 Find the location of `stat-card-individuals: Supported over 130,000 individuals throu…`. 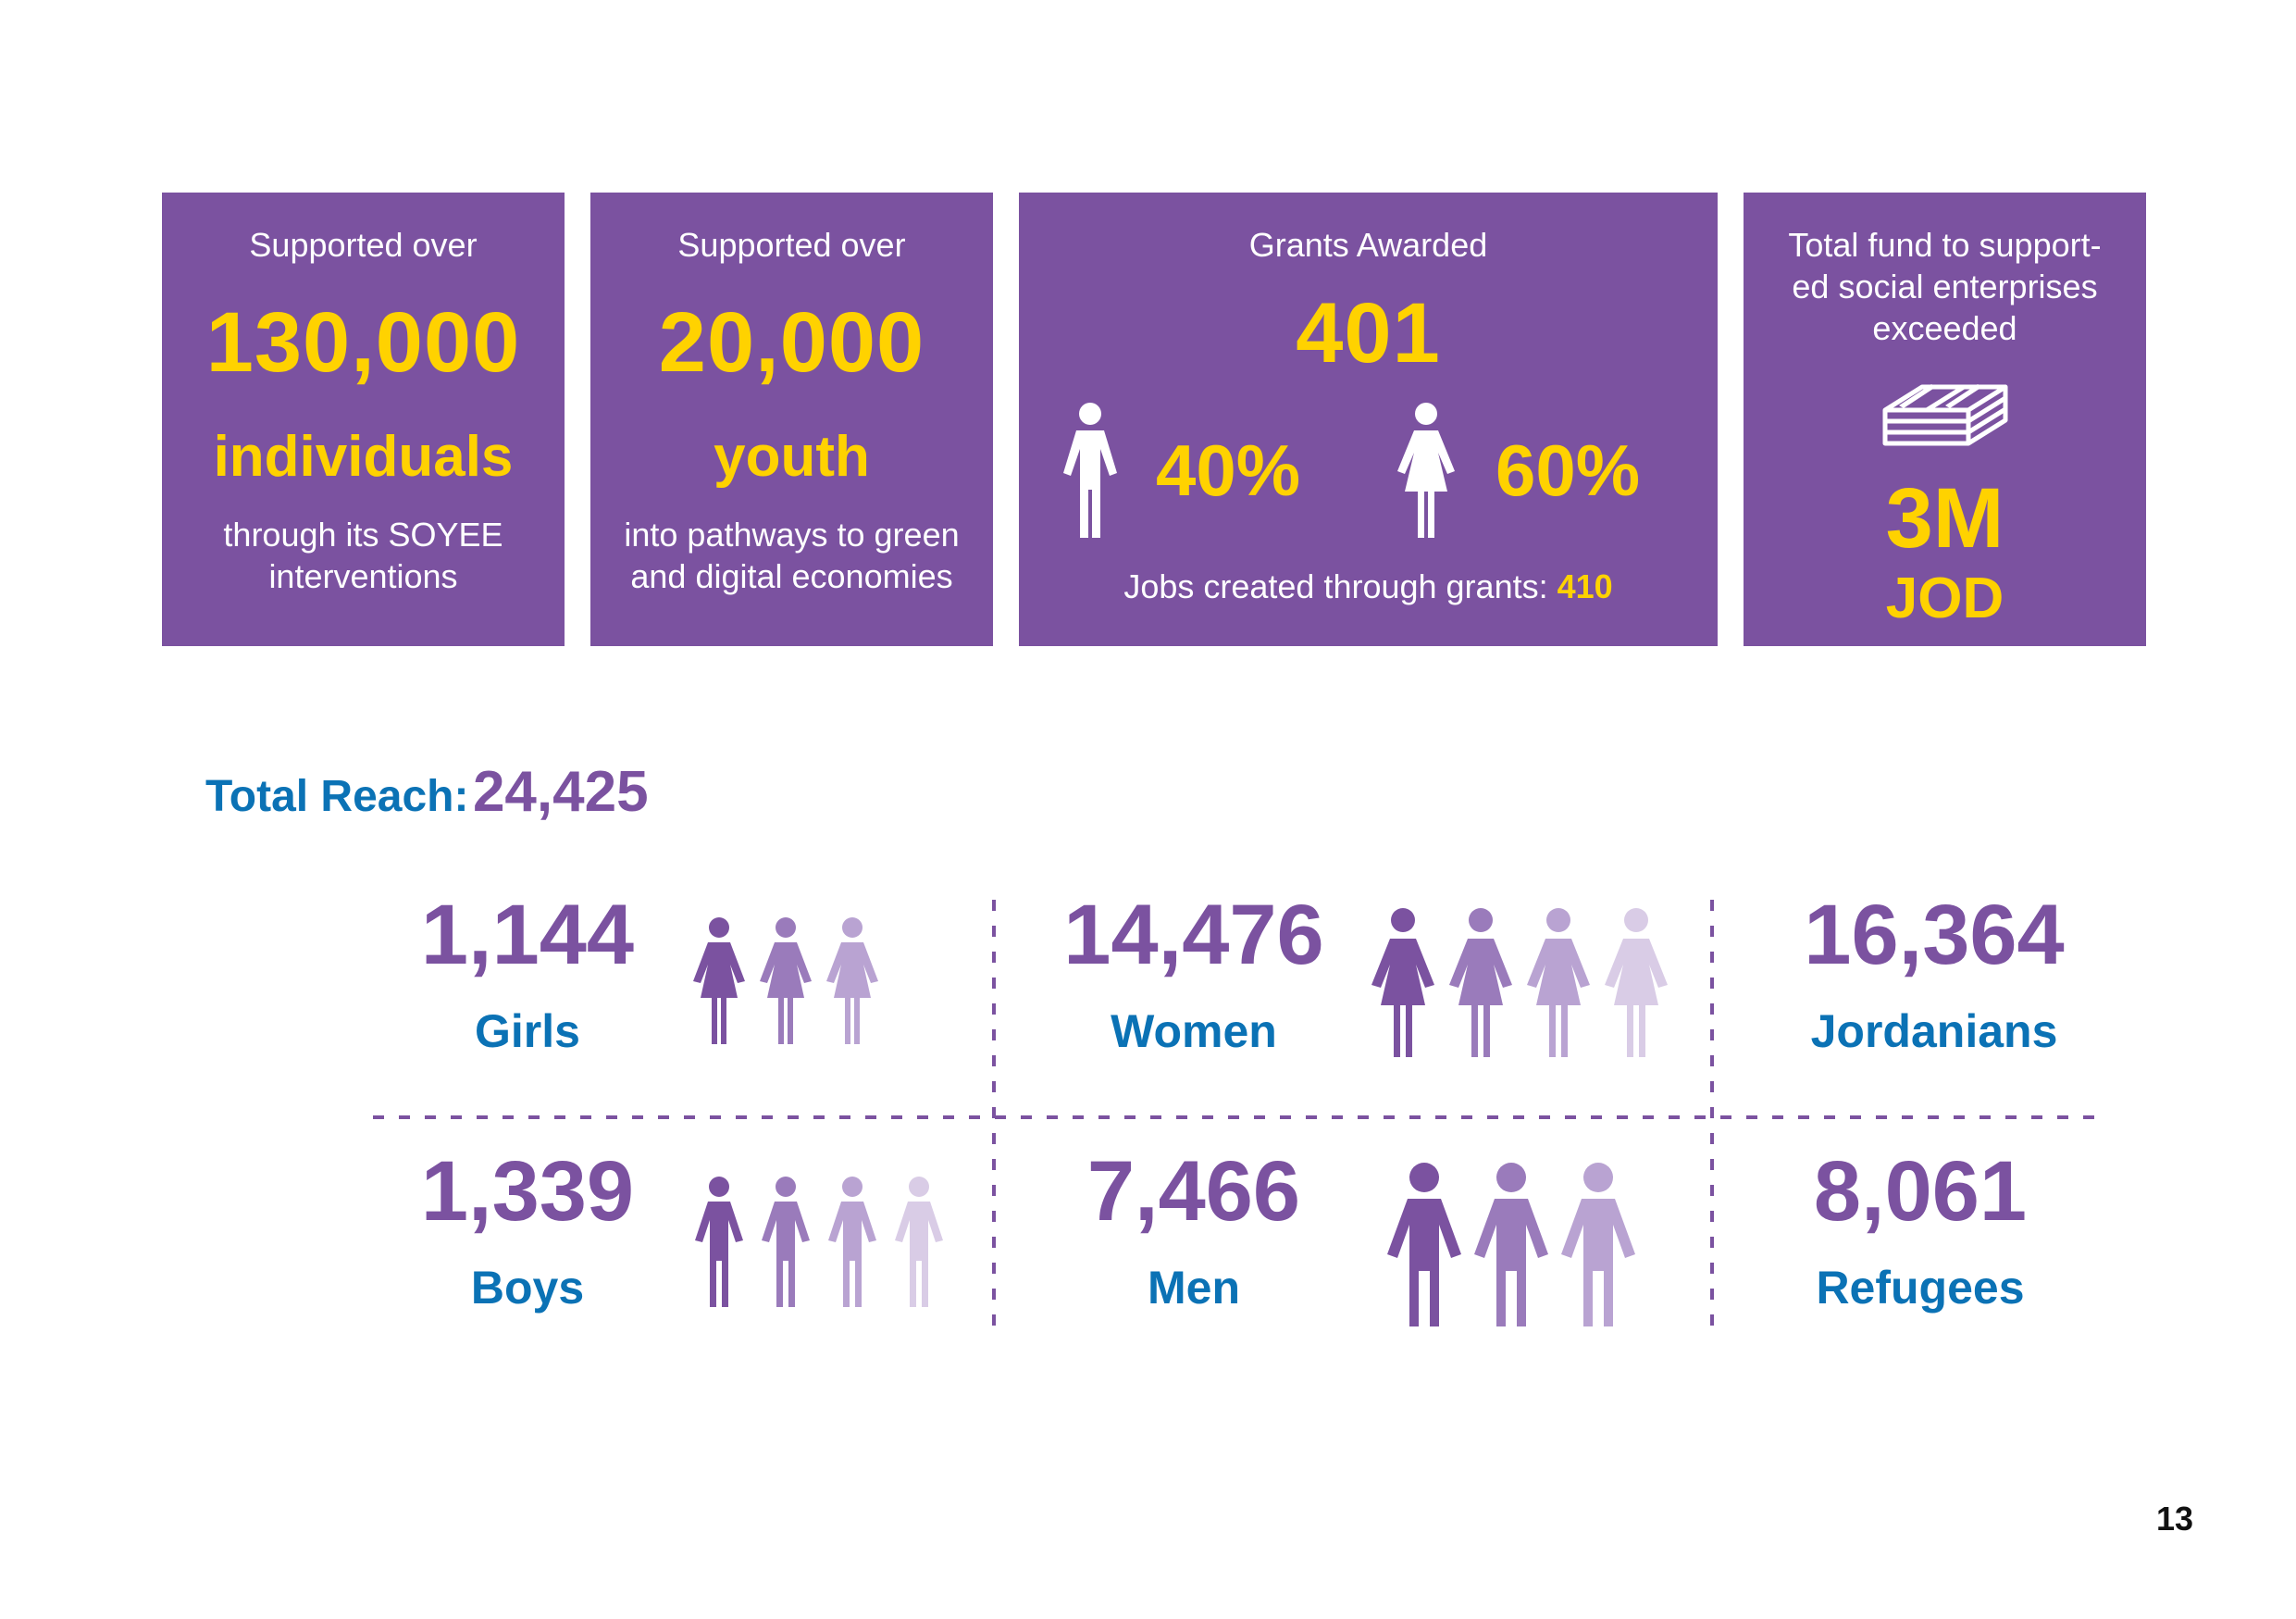

stat-card-individuals: Supported over 130,000 individuals throu… is located at coordinates (364, 420).